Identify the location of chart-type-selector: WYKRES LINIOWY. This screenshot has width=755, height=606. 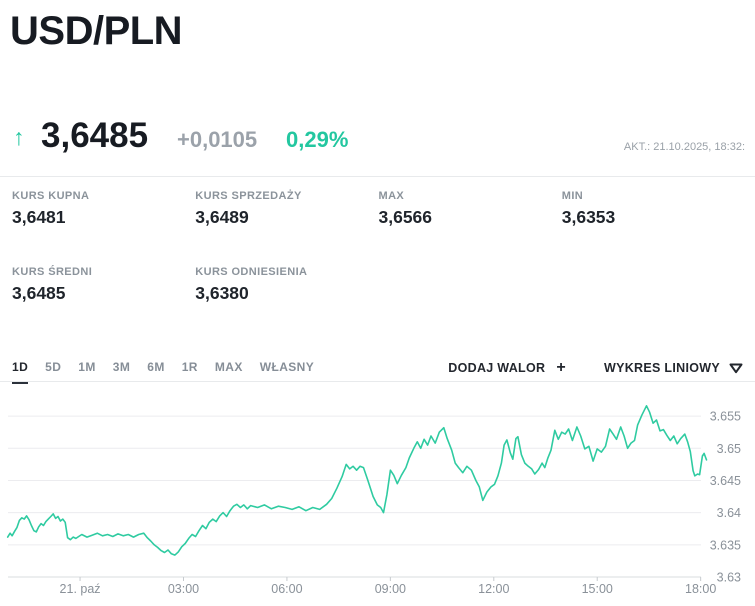
(673, 368).